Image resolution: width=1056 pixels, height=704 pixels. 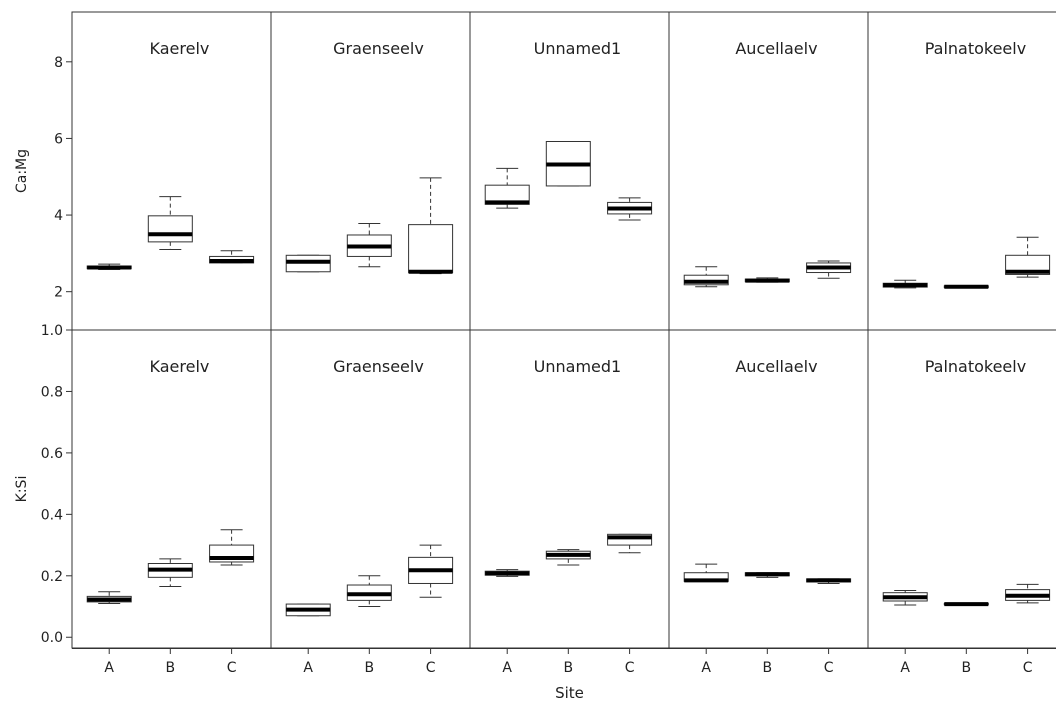 What do you see at coordinates (58, 63) in the screenshot?
I see `y-tick-label: 8` at bounding box center [58, 63].